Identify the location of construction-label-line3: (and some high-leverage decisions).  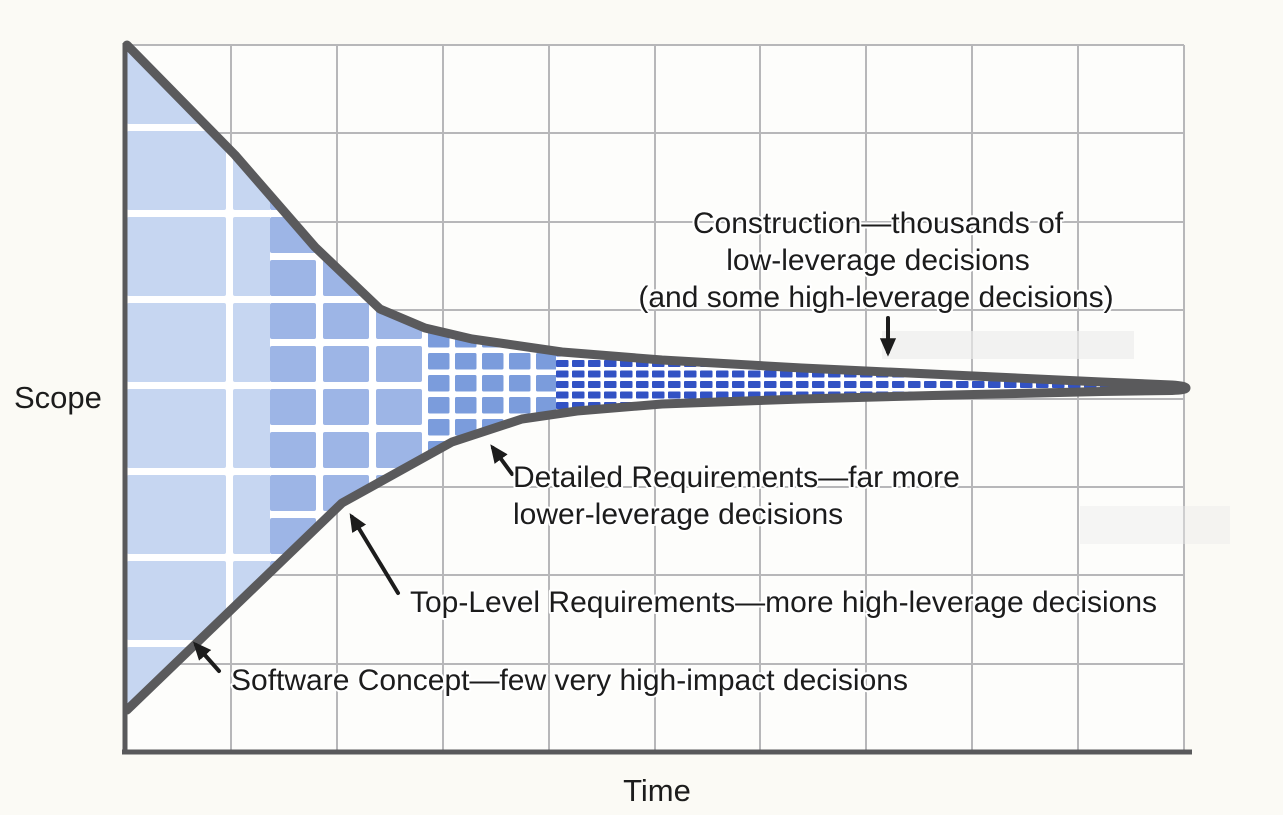
(875, 297).